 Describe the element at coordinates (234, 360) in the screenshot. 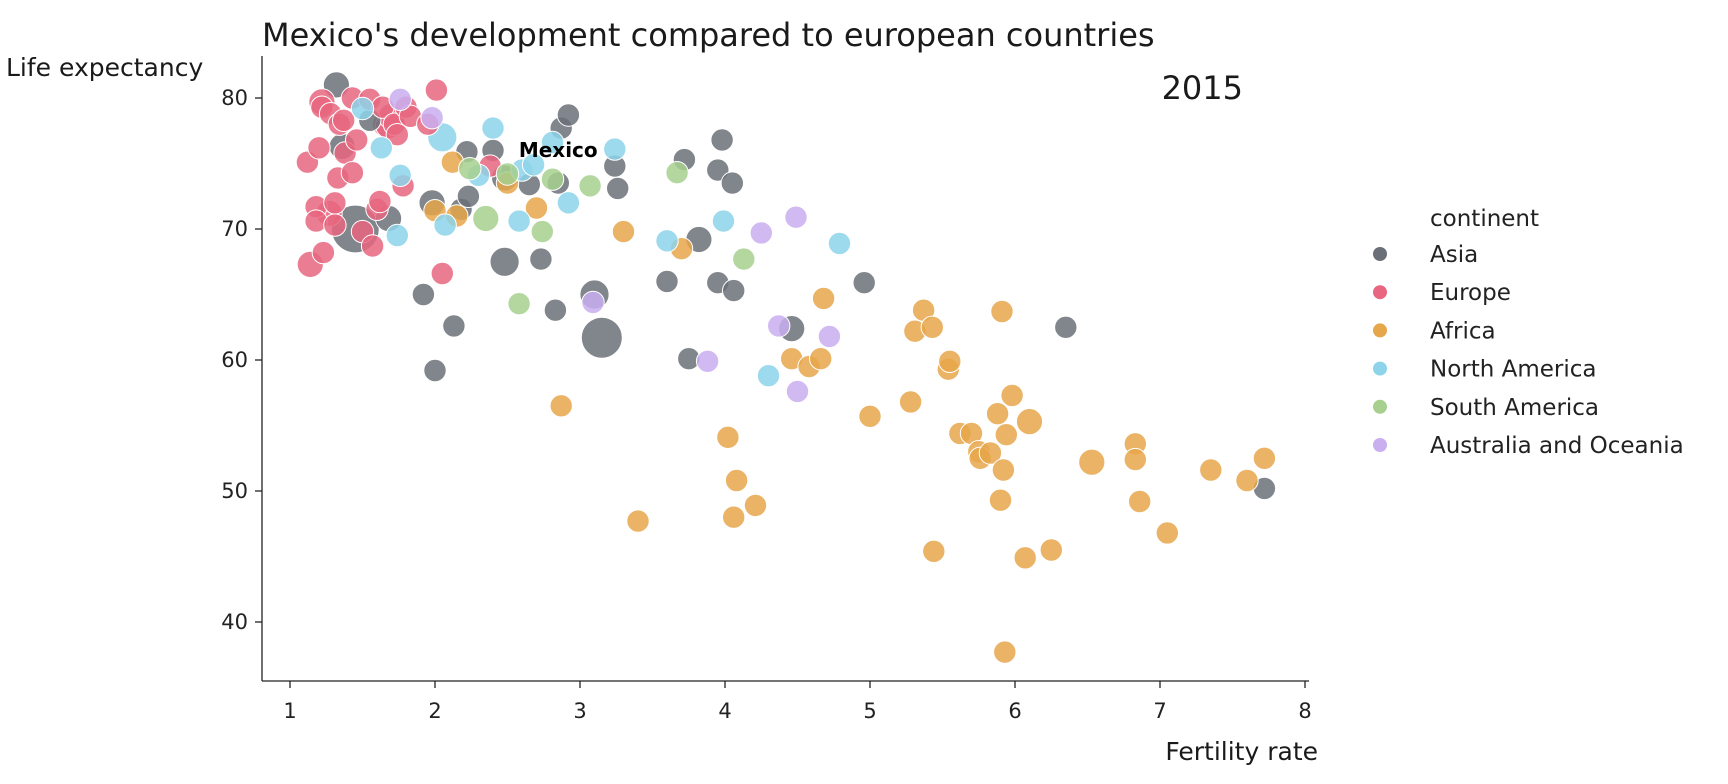

I see `y-tick-label: 60` at that location.